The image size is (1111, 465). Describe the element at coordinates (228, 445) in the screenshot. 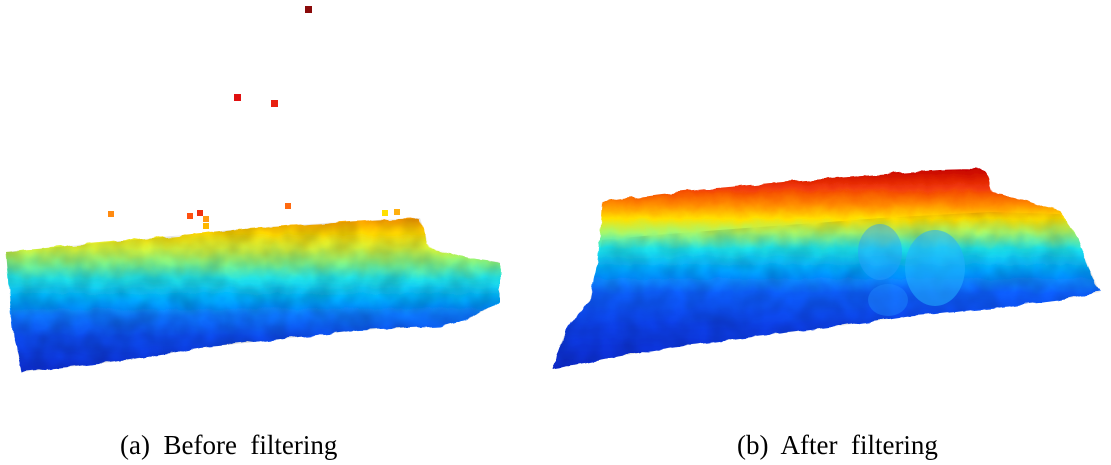

I see `panel-a-caption: (a) Before filtering` at that location.